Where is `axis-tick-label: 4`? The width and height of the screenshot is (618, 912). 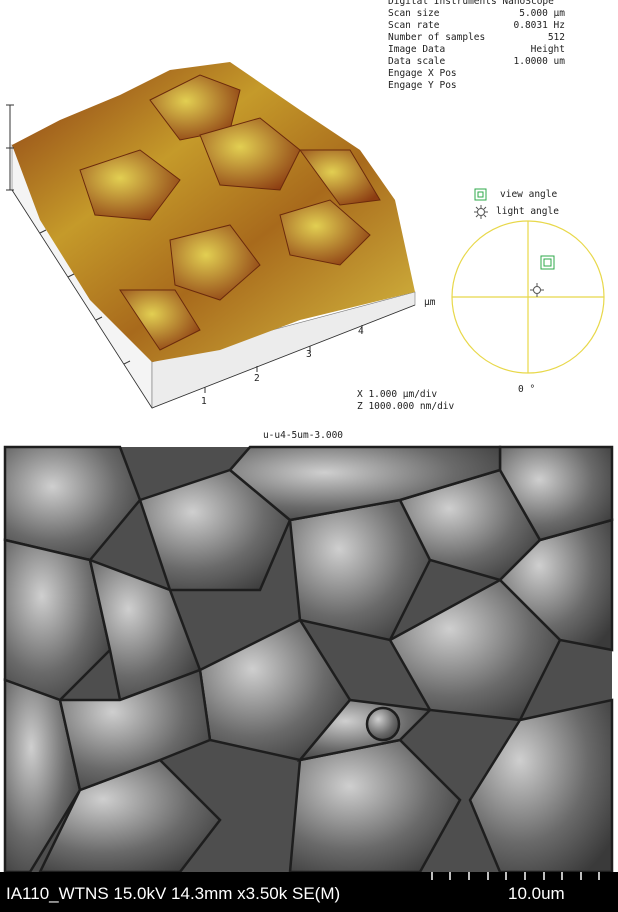 axis-tick-label: 4 is located at coordinates (361, 331).